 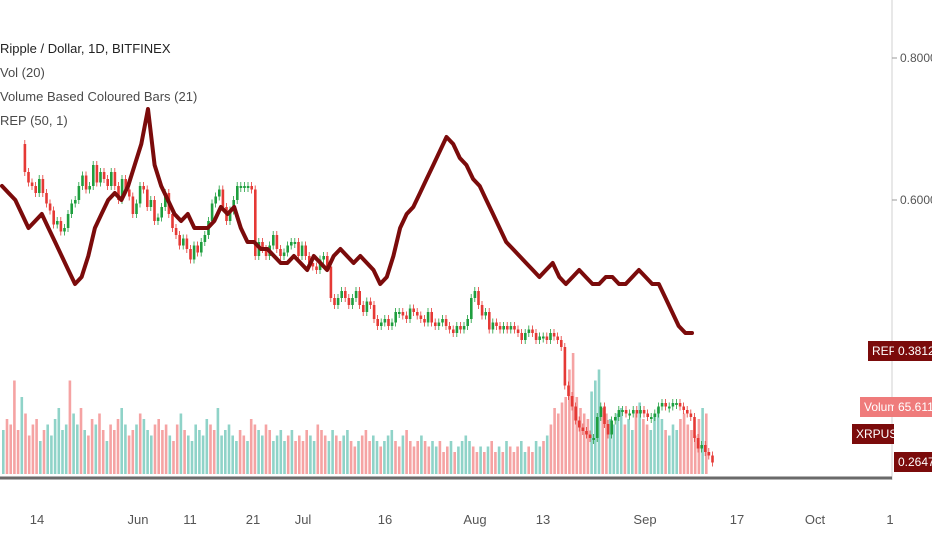 What do you see at coordinates (34, 120) in the screenshot?
I see `legend-rep-indicator: REP (50, 1)` at bounding box center [34, 120].